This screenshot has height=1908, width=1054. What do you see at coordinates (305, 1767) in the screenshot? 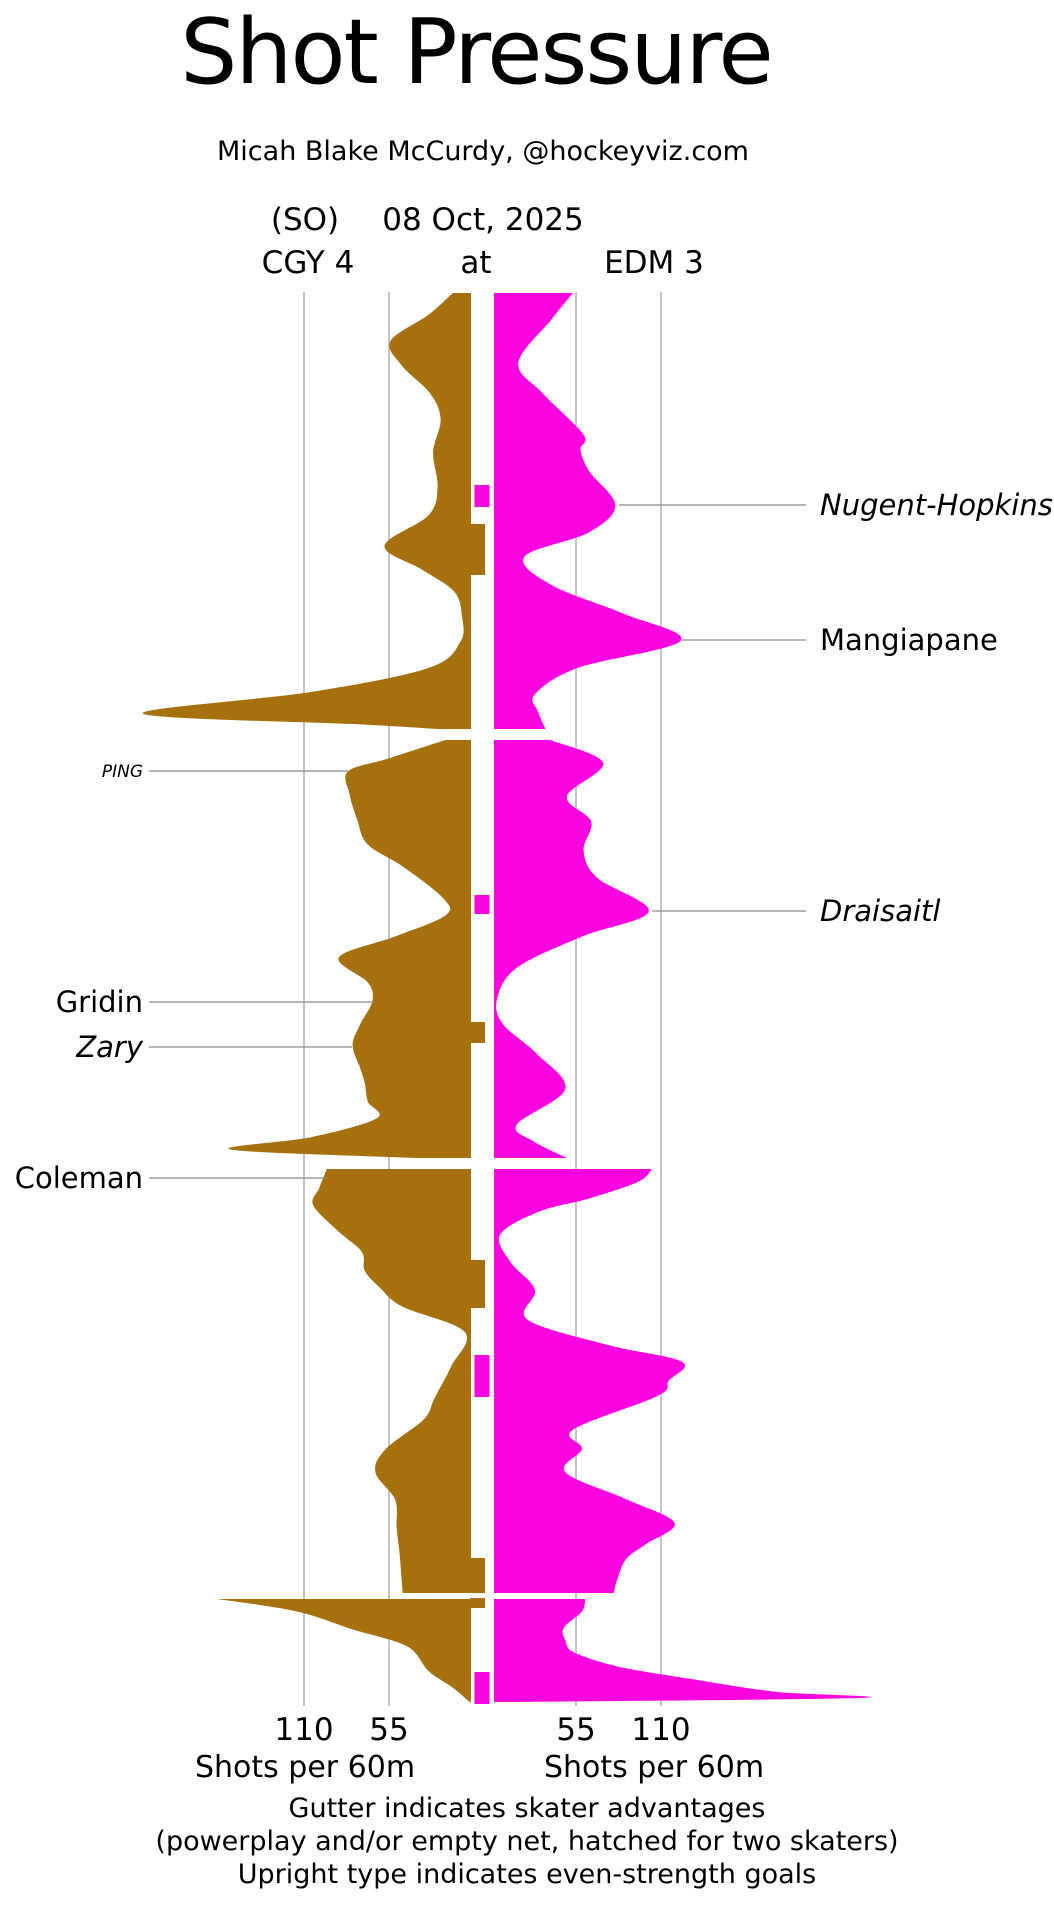
I see `axis-caption-away: Shots per 60m` at bounding box center [305, 1767].